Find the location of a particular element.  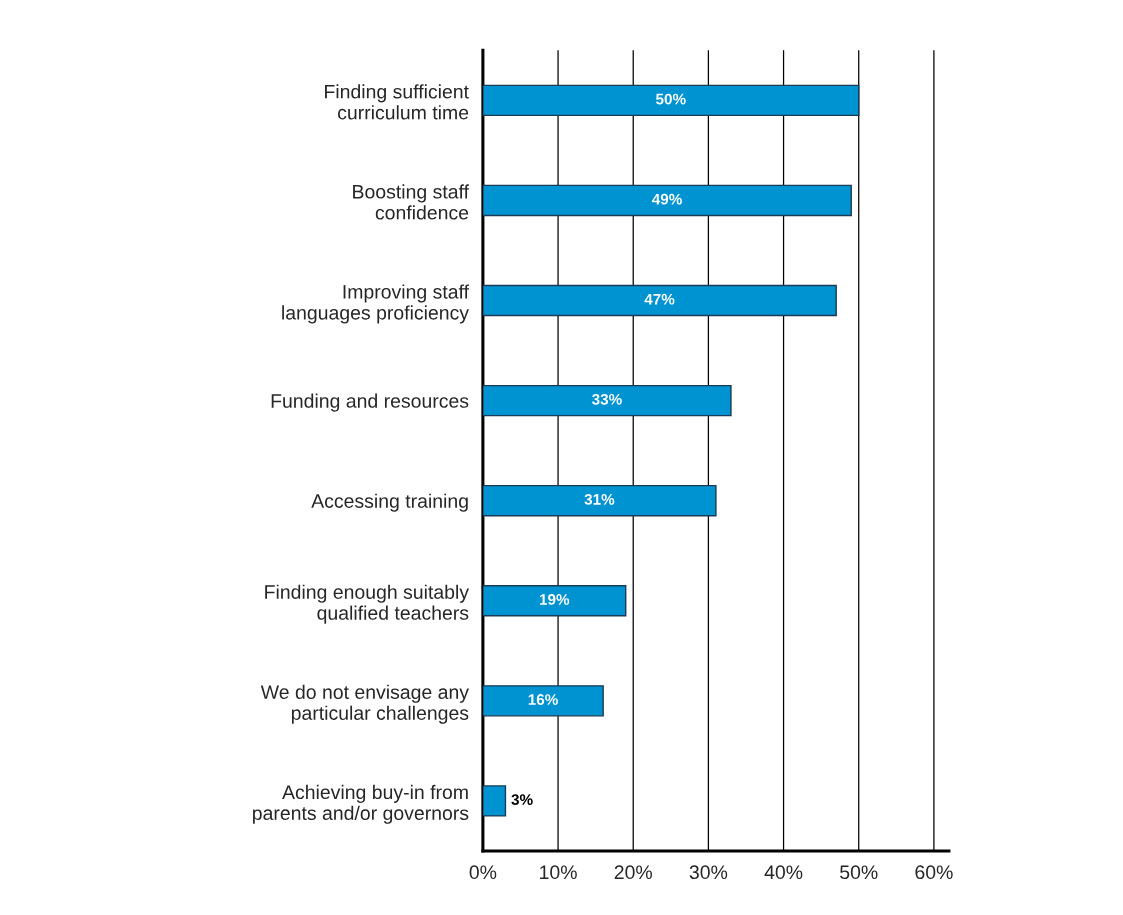

data-label: 33% is located at coordinates (606, 399).